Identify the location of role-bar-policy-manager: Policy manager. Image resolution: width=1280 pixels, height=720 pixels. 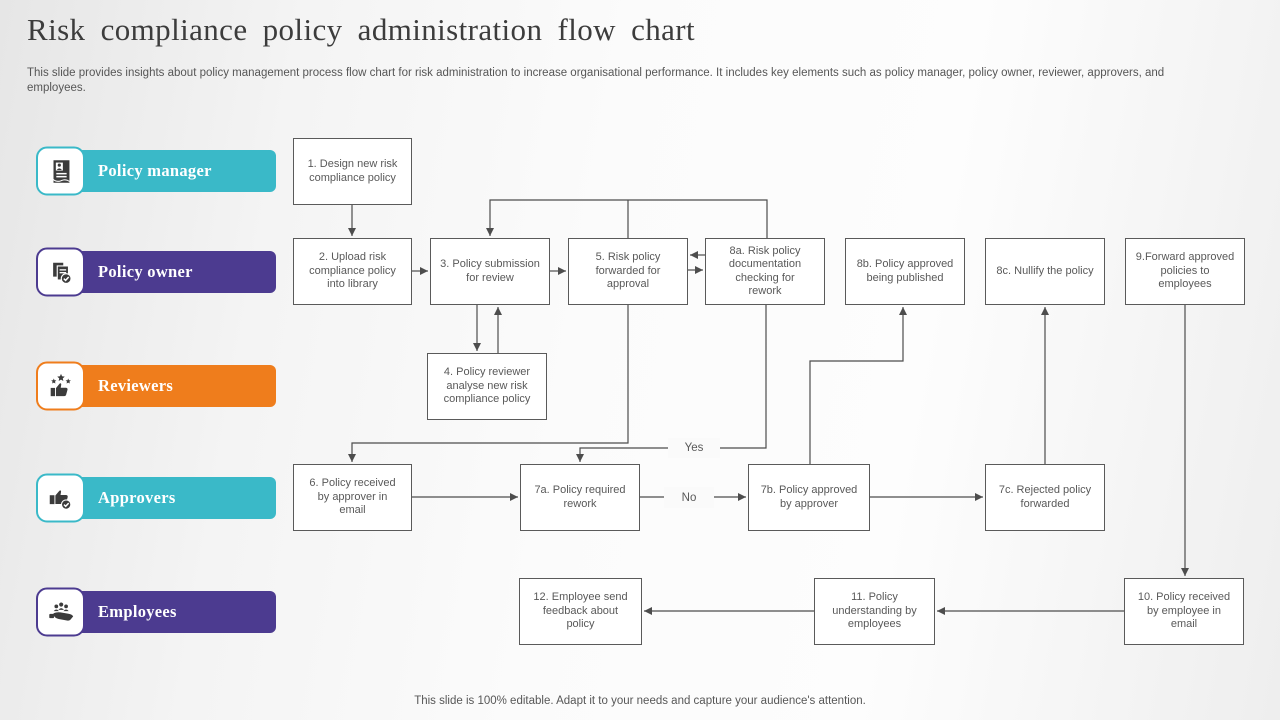
(156, 171).